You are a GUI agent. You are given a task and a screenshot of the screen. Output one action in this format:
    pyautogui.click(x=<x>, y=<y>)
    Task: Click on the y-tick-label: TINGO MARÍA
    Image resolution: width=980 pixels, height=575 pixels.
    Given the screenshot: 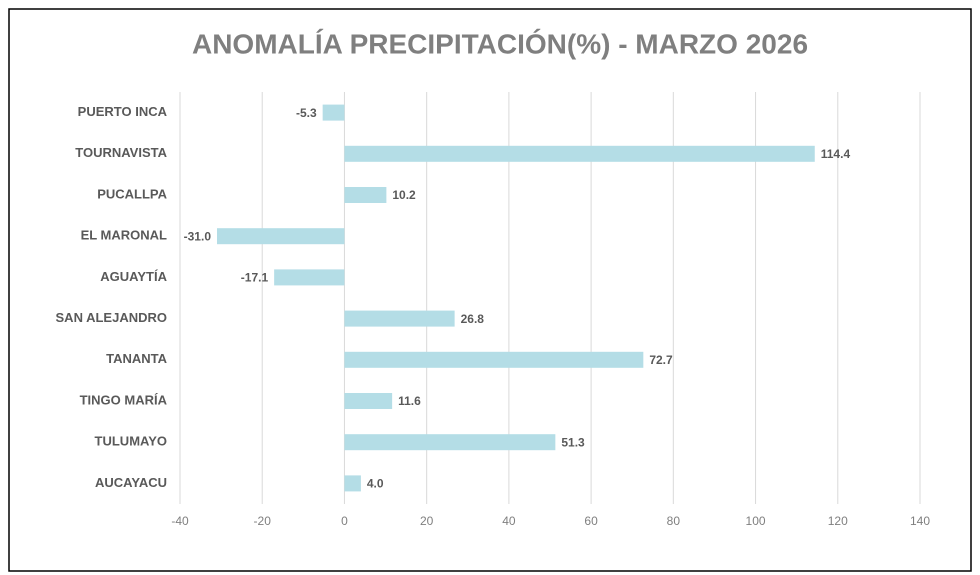 What is the action you would take?
    pyautogui.click(x=124, y=399)
    